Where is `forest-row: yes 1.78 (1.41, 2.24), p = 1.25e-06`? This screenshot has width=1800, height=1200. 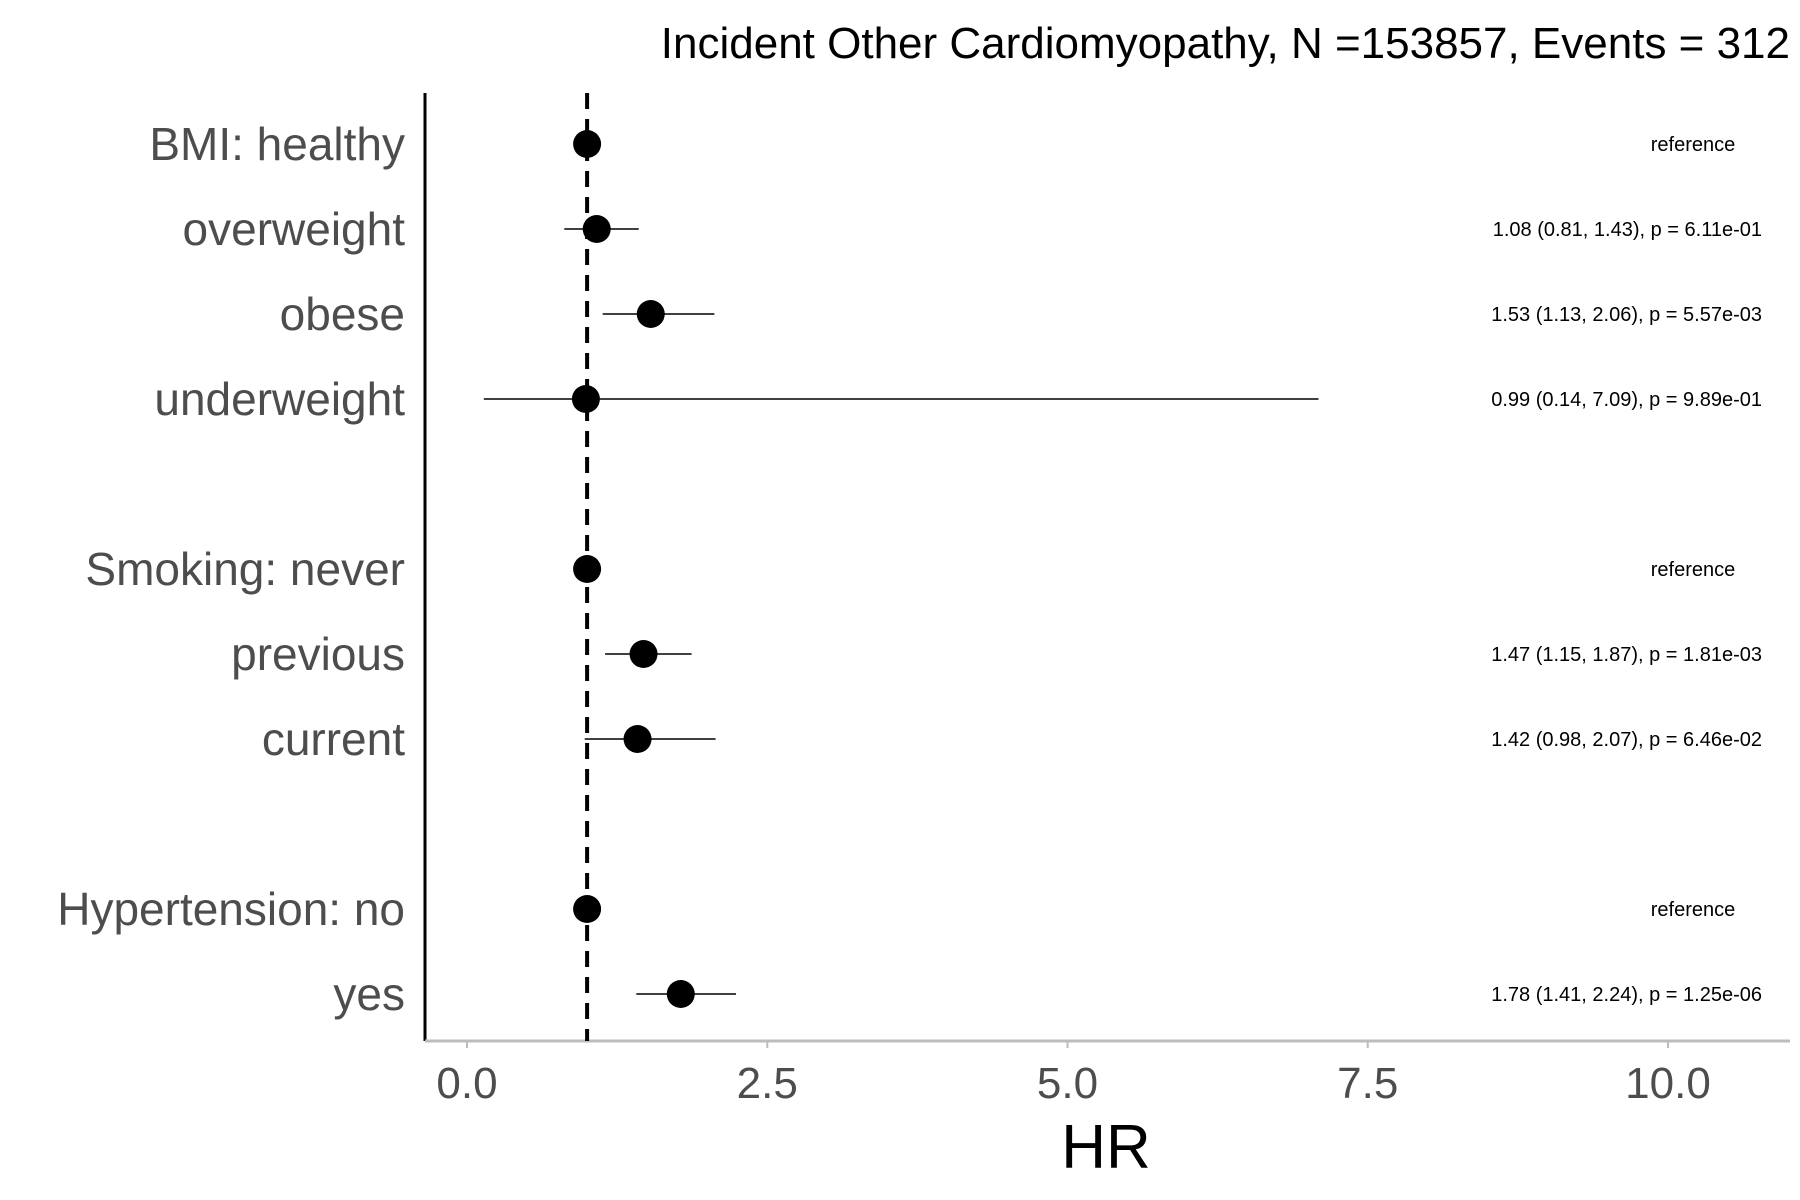
forest-row: yes 1.78 (1.41, 2.24), p = 1.25e-06 is located at coordinates (1047, 994).